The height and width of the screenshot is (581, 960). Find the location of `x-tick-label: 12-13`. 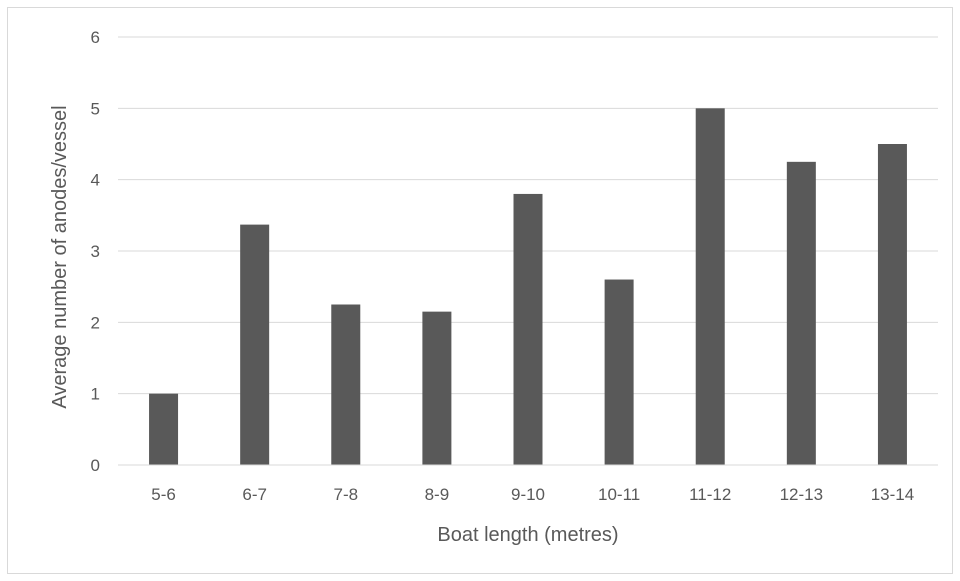

x-tick-label: 12-13 is located at coordinates (801, 494).